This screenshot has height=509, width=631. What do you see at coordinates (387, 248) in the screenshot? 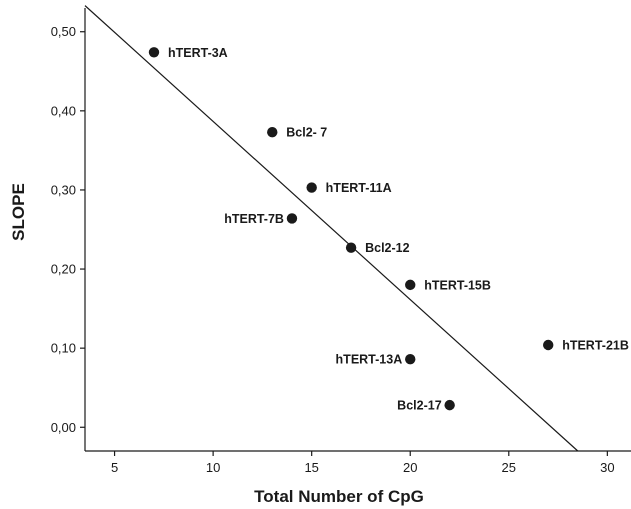
I see `point-label: Bcl2-12` at bounding box center [387, 248].